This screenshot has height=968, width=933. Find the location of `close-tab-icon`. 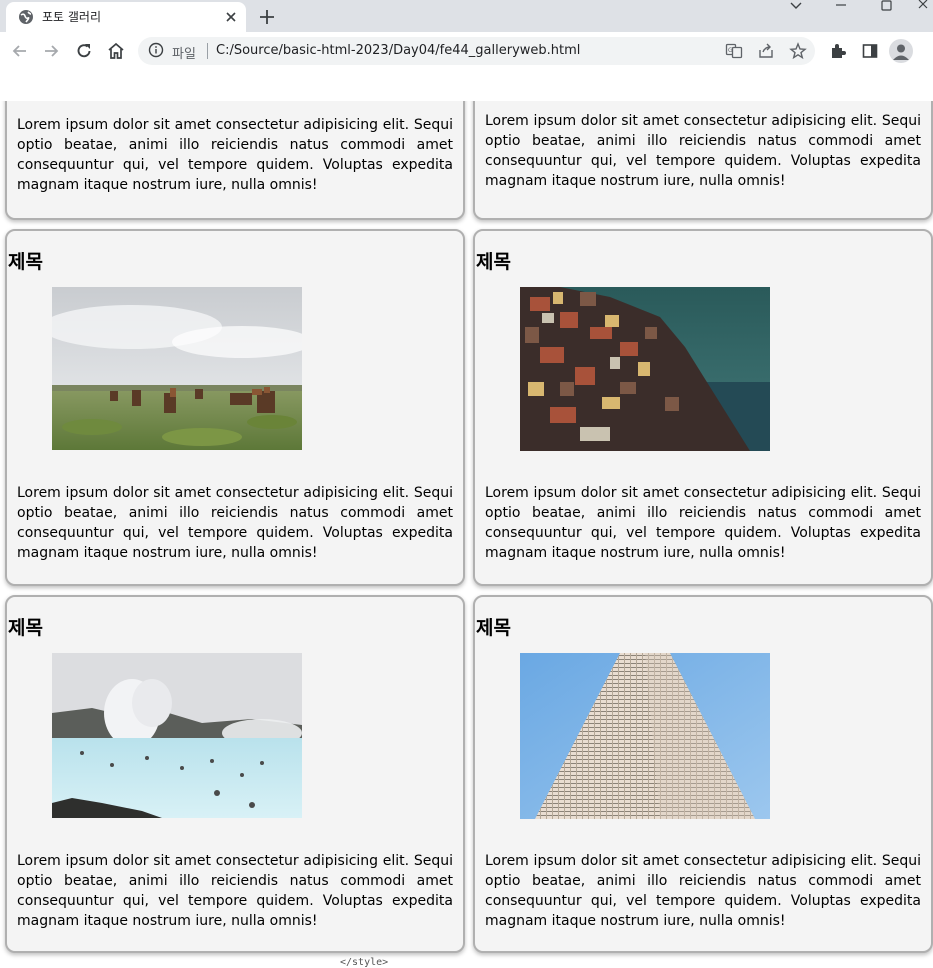

close-tab-icon is located at coordinates (231, 17).